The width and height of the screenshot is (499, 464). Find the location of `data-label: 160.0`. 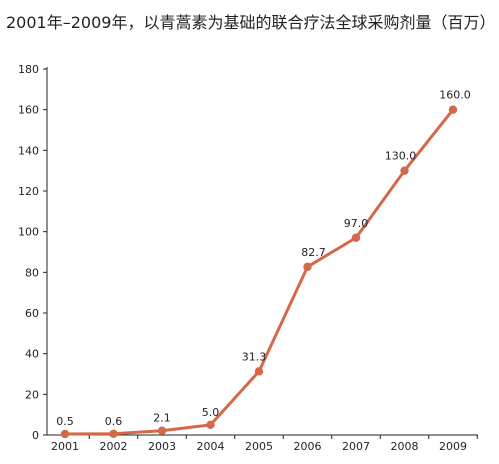

data-label: 160.0 is located at coordinates (455, 95).